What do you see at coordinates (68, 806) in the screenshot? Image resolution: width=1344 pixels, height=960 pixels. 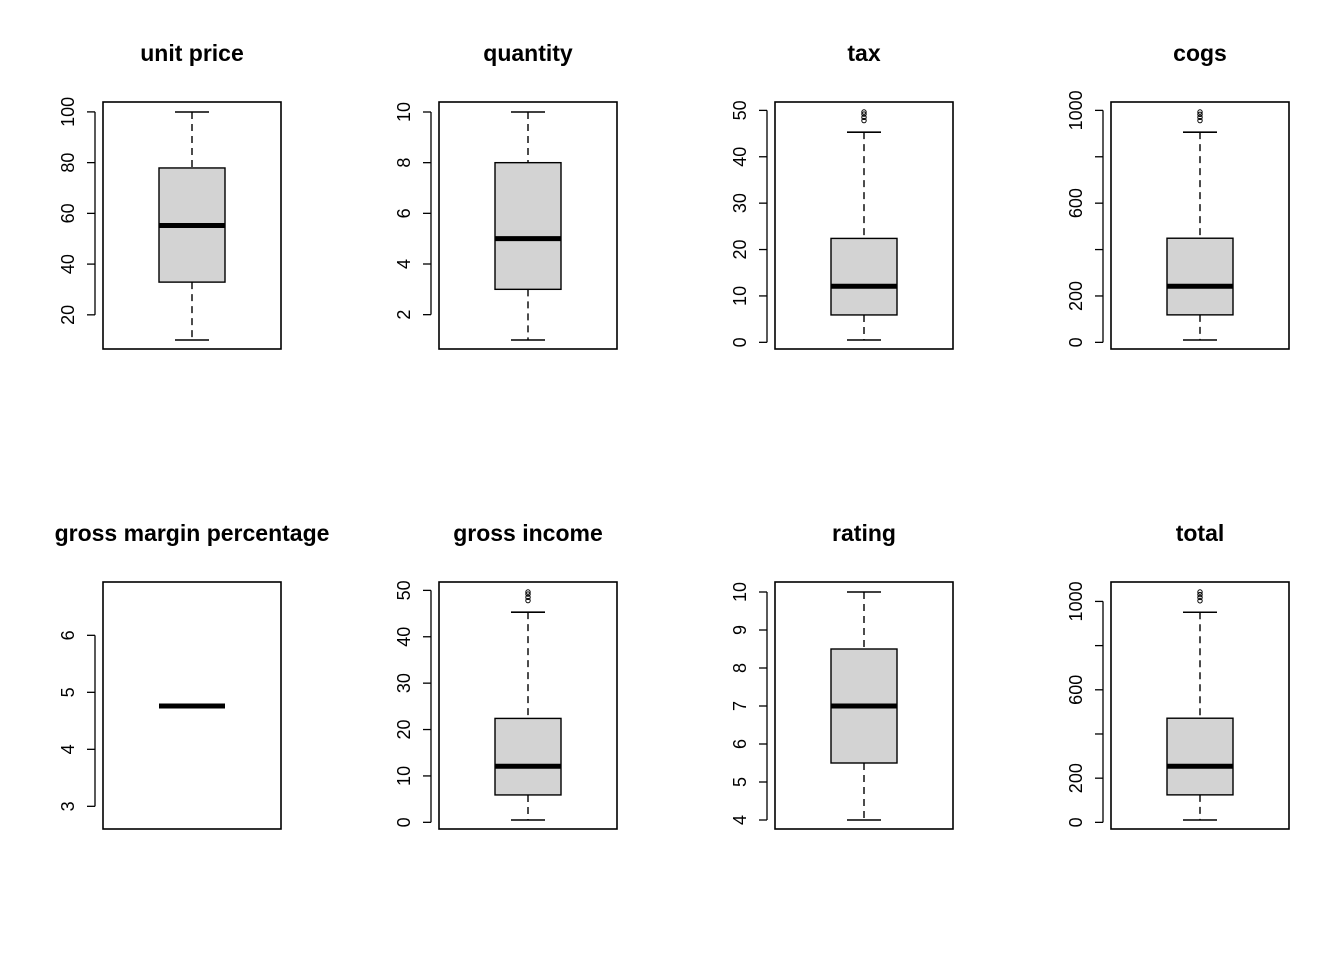 I see `y-tick-label: 3` at bounding box center [68, 806].